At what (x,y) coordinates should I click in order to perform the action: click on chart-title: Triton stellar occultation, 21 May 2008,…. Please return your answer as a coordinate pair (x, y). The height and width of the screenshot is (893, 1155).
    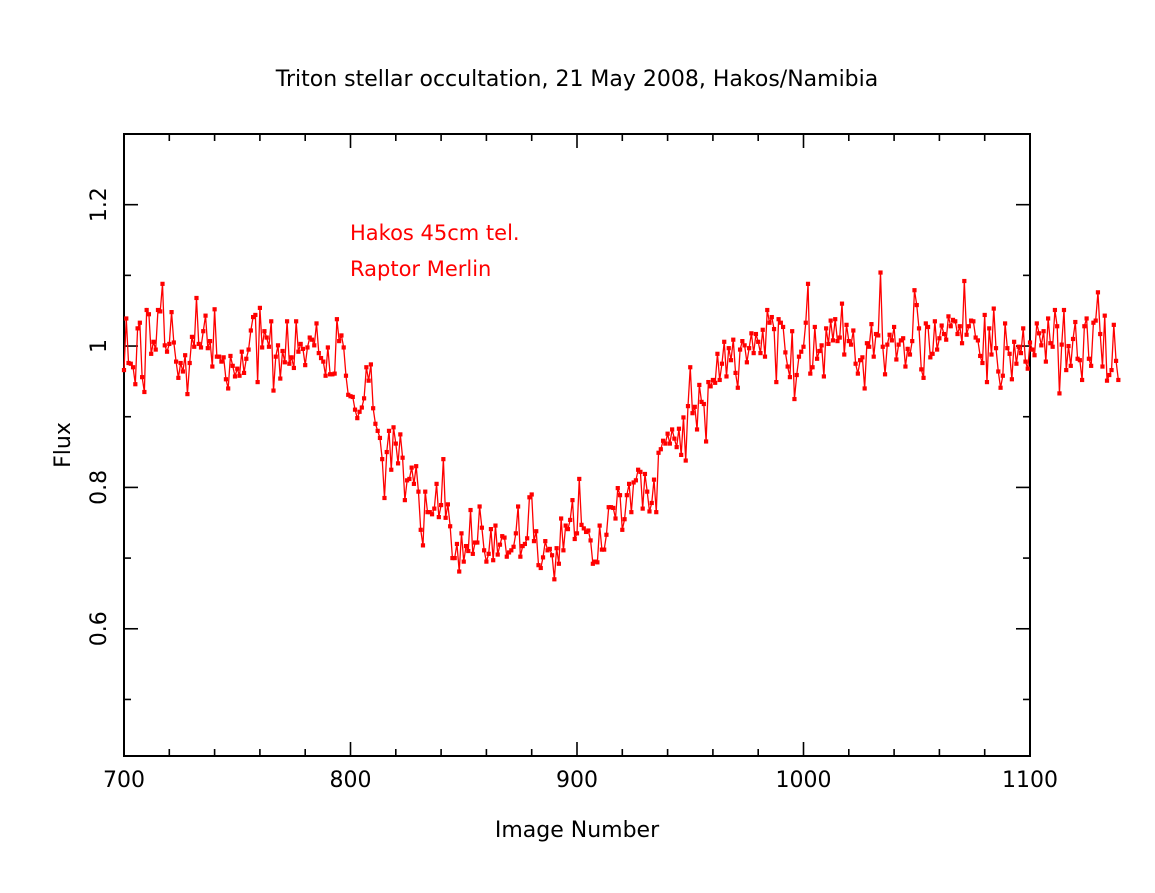
    Looking at the image, I should click on (577, 79).